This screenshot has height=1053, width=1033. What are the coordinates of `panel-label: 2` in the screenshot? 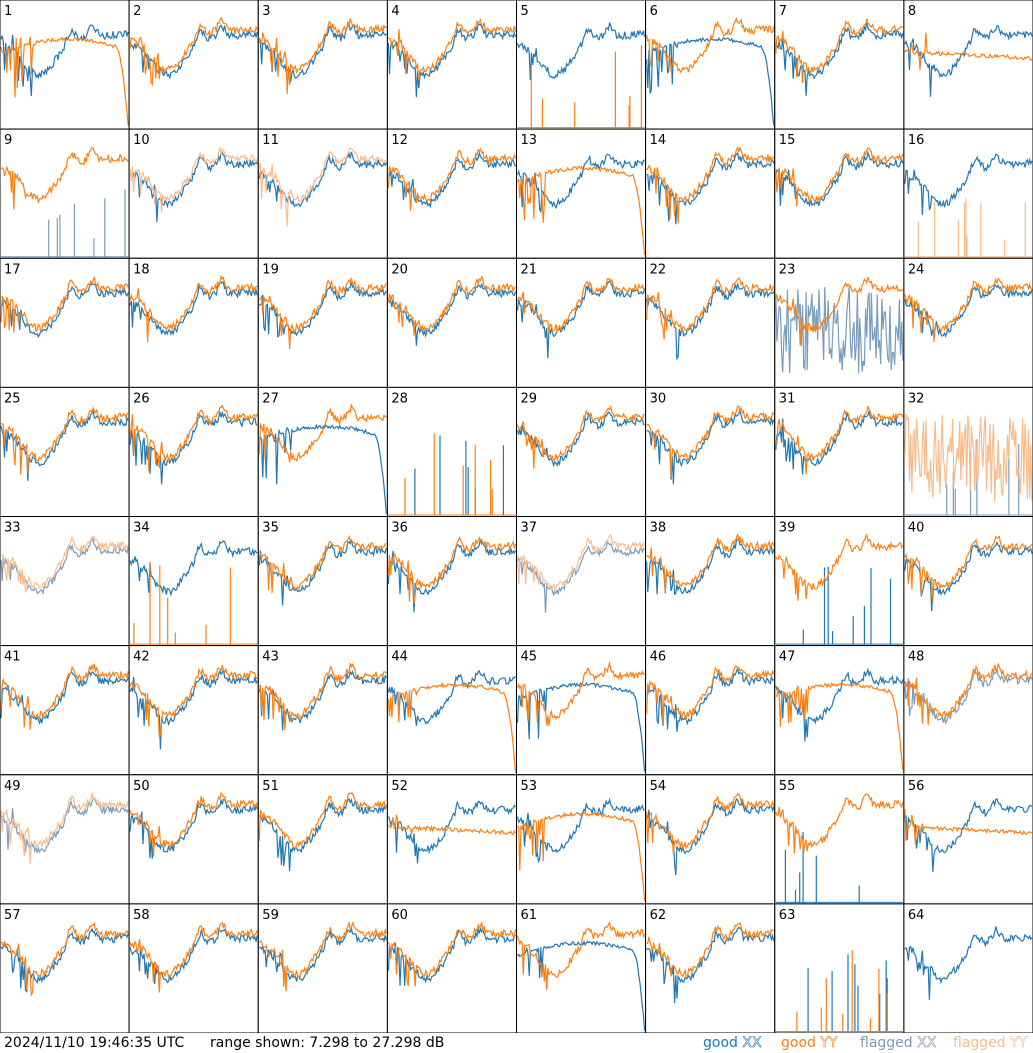 It's located at (137, 11).